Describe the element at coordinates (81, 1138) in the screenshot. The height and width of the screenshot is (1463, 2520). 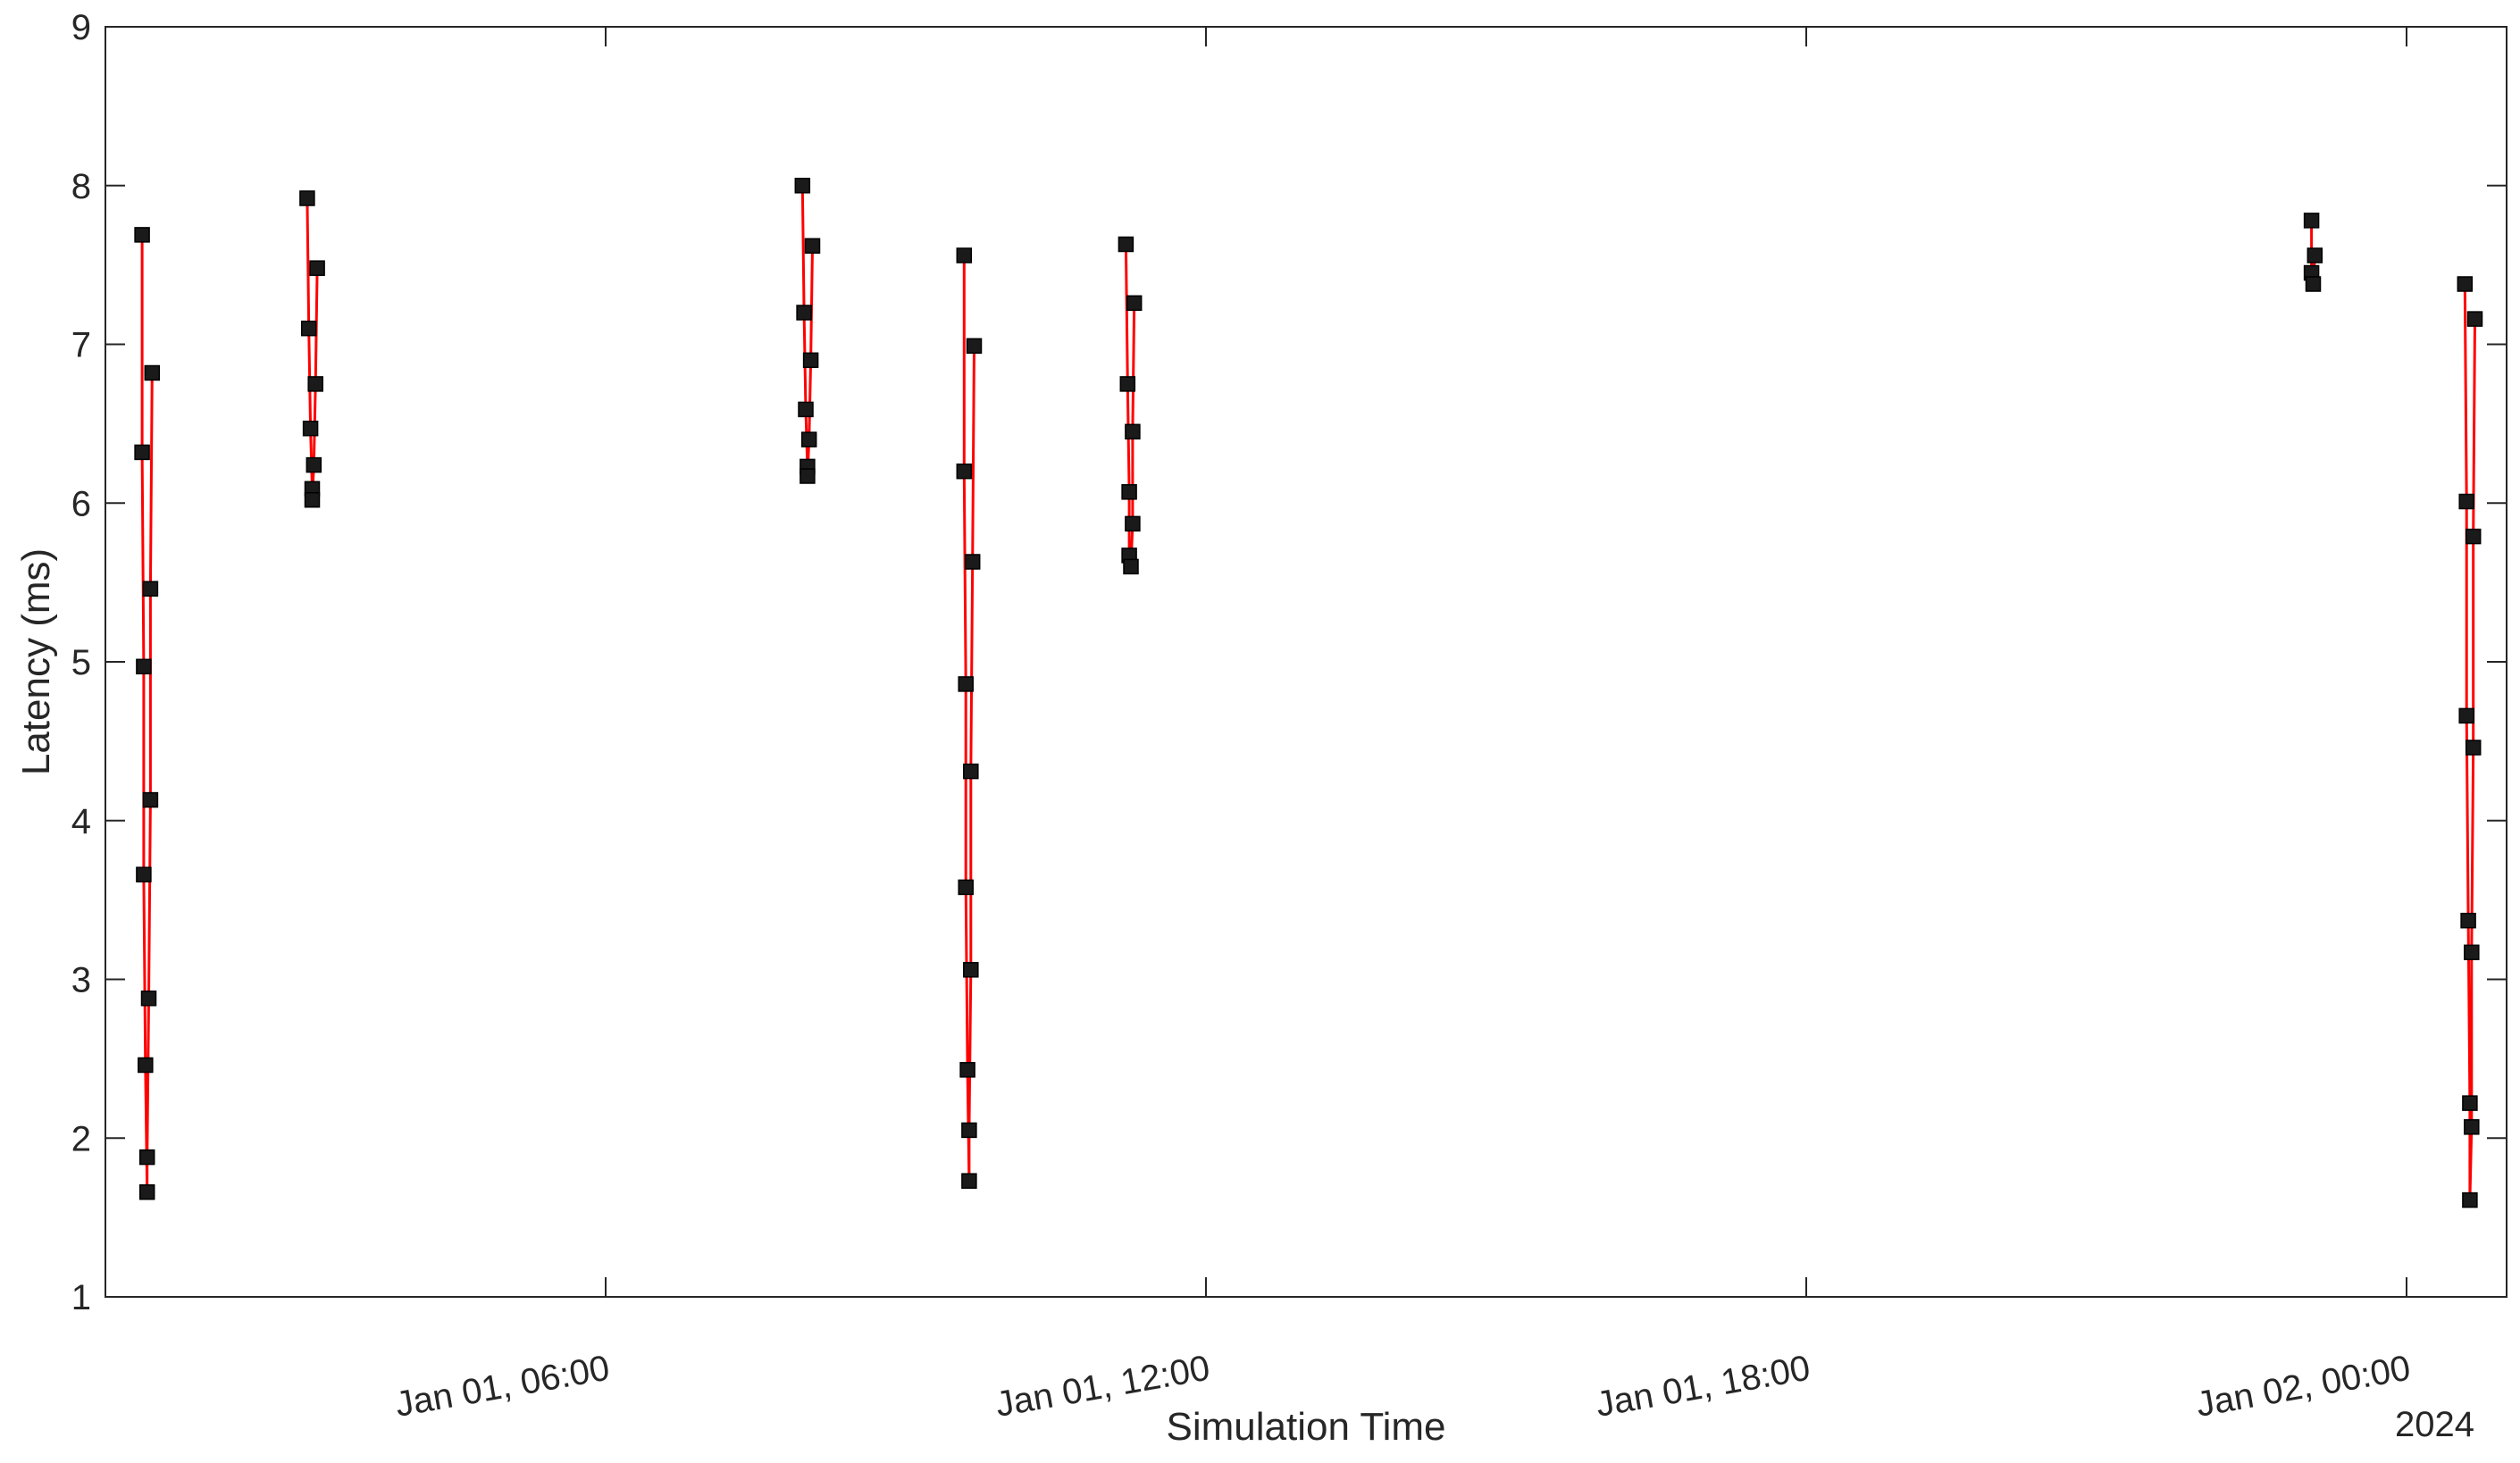
I see `y-tick-label: 2` at that location.